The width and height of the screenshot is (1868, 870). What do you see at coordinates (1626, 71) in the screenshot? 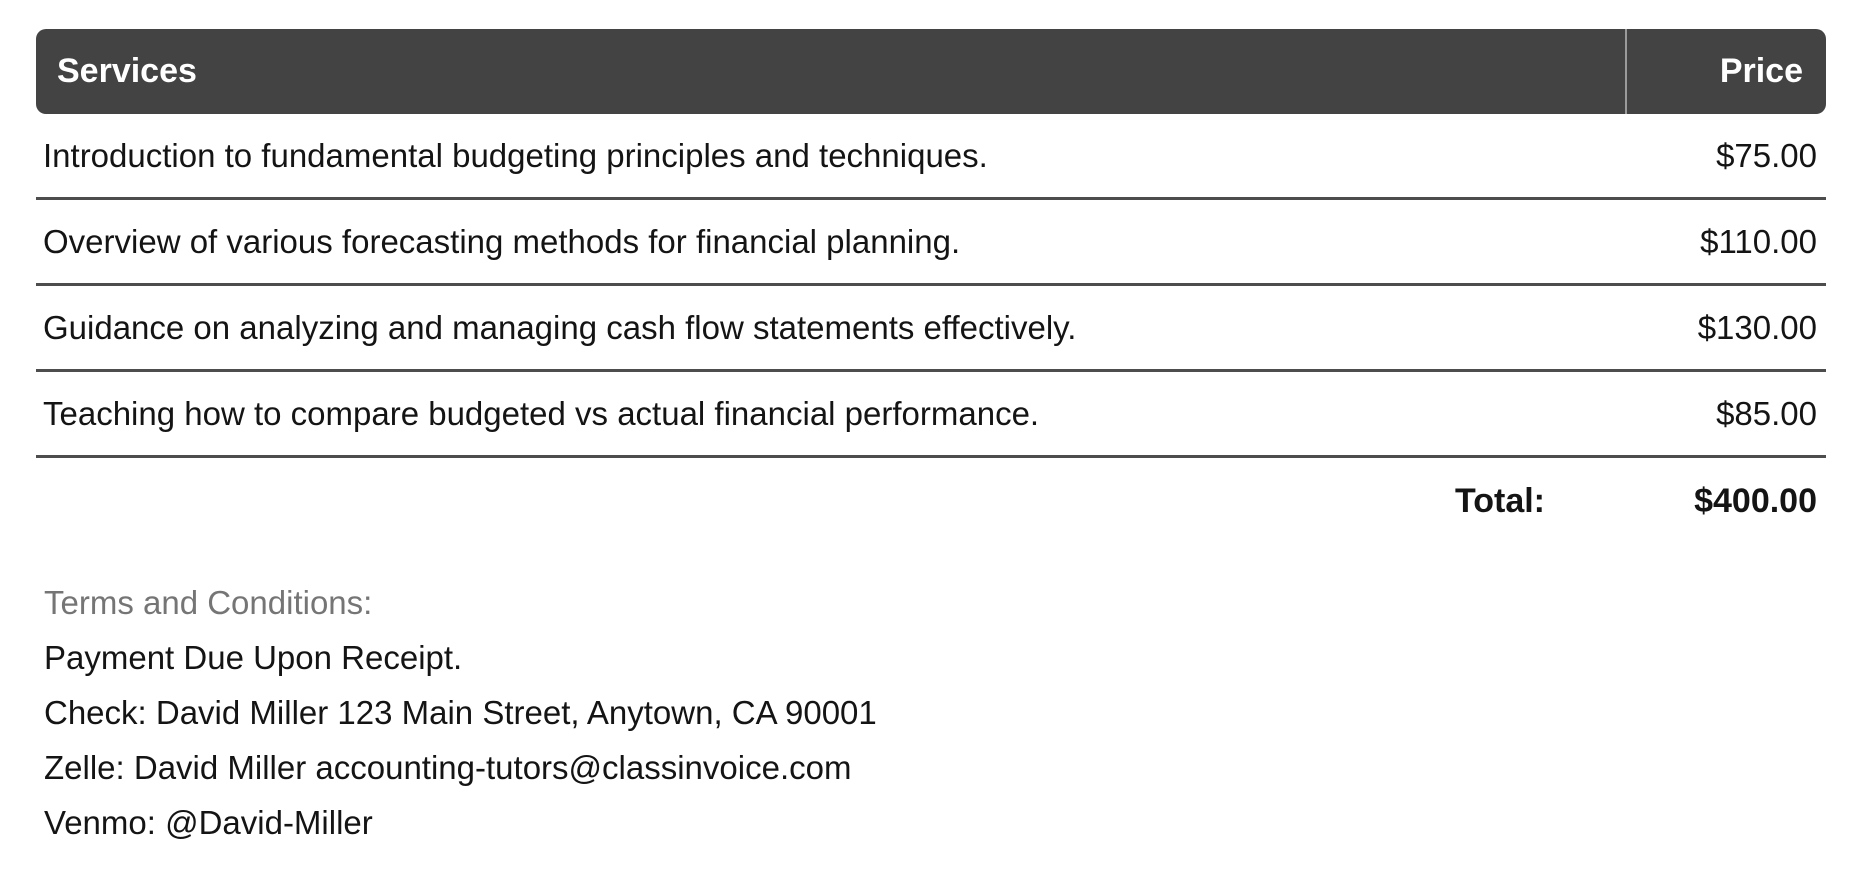
I see `header-column-divider` at bounding box center [1626, 71].